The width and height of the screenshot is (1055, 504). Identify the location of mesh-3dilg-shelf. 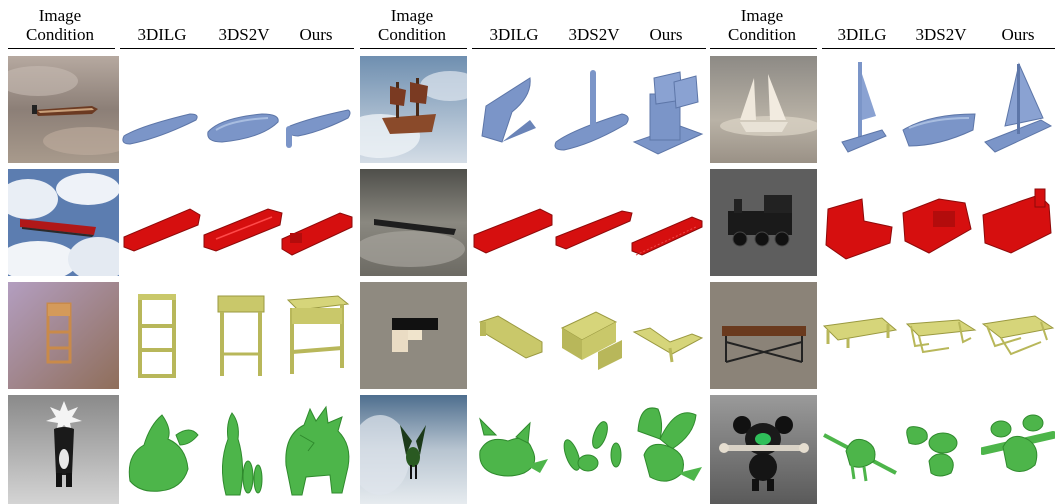
(162, 335).